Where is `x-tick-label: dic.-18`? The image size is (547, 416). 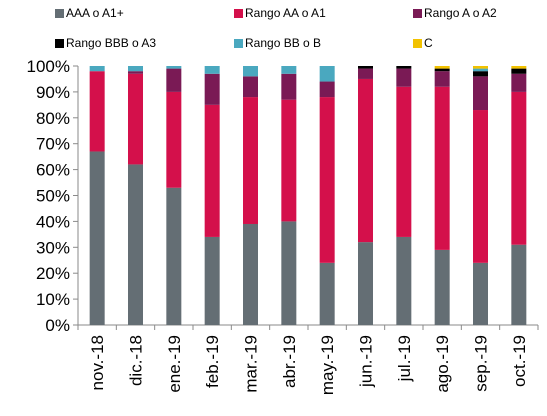 x-tick-label: dic.-18 is located at coordinates (136, 360).